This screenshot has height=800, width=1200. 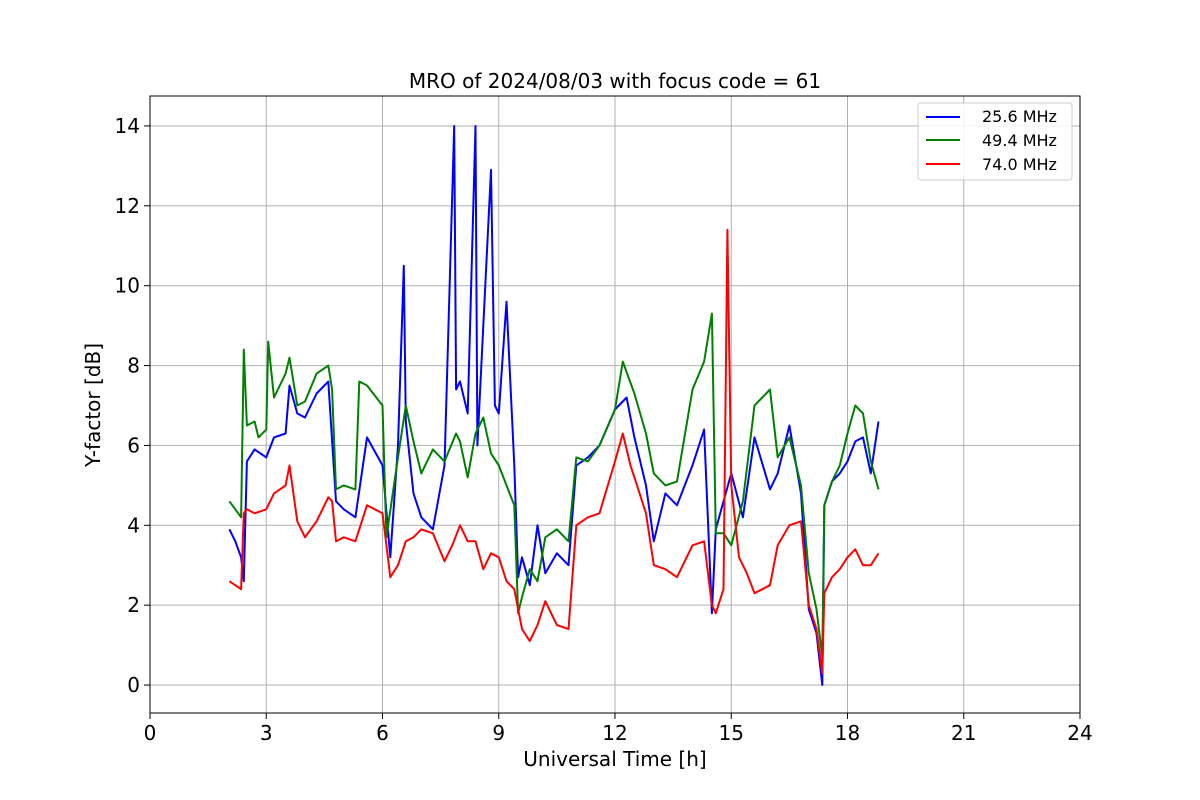 I want to click on x-tick-label: 15, so click(x=731, y=733).